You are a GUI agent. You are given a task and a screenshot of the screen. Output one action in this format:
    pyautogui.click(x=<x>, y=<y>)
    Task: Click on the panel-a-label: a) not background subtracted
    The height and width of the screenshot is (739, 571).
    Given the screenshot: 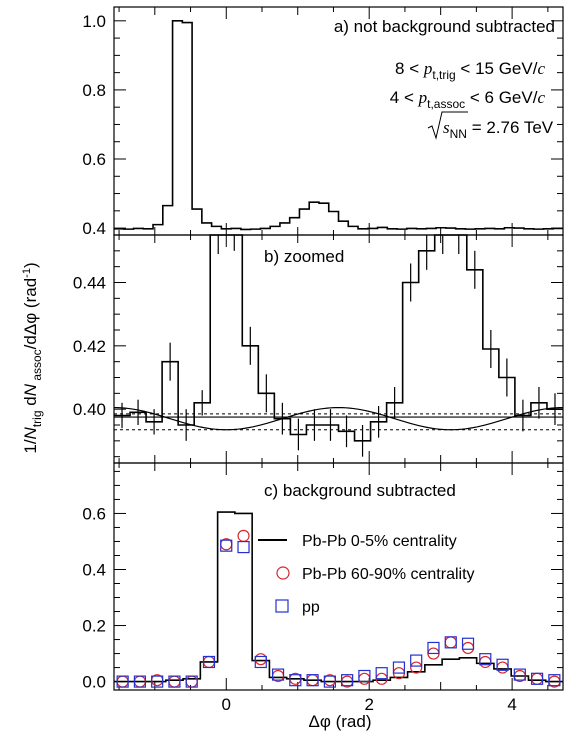 What is the action you would take?
    pyautogui.click(x=444, y=26)
    